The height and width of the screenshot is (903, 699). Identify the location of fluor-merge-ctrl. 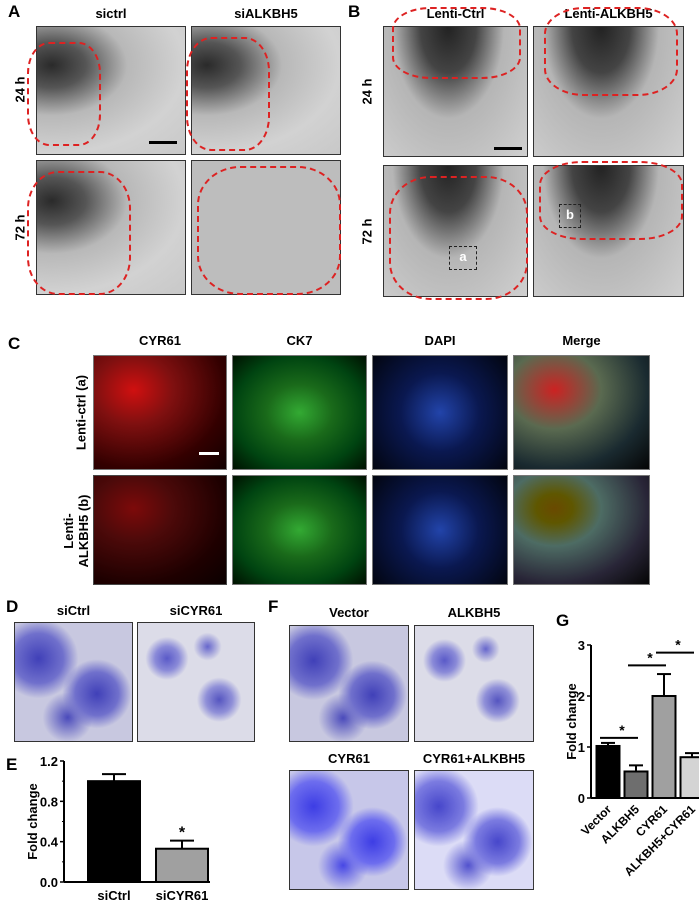
(581, 412).